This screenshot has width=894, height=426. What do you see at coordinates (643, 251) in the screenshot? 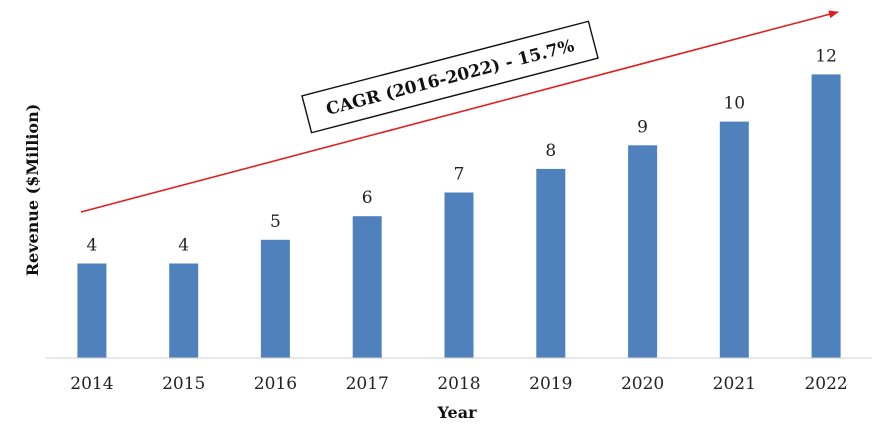
I see `bar-2020` at bounding box center [643, 251].